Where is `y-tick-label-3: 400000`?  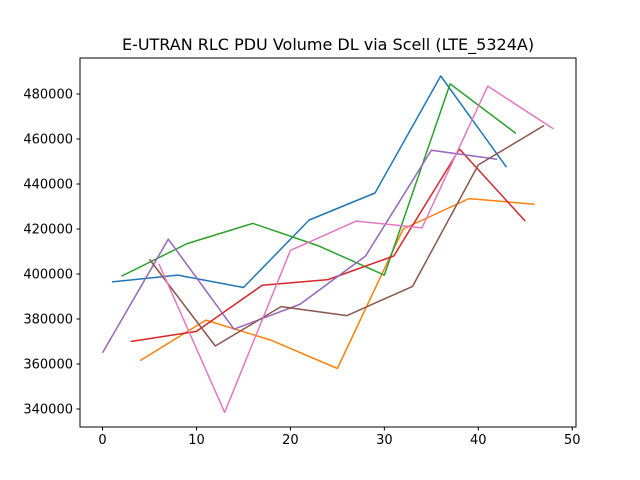 y-tick-label-3: 400000 is located at coordinates (48, 275).